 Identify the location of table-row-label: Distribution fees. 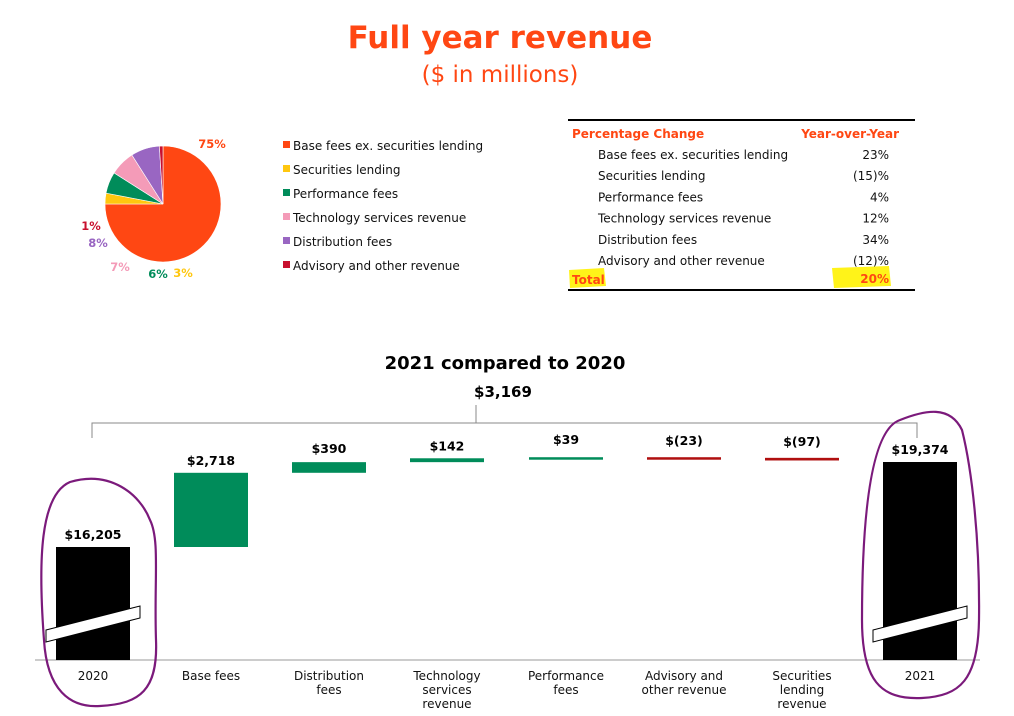
(647, 240).